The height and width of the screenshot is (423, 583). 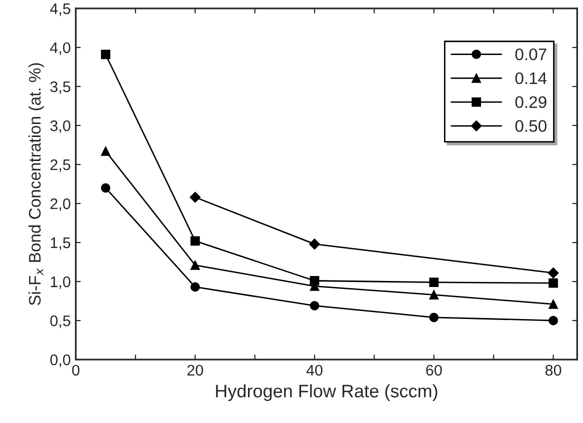 I want to click on y-tick-label: 4,5, so click(x=60, y=9).